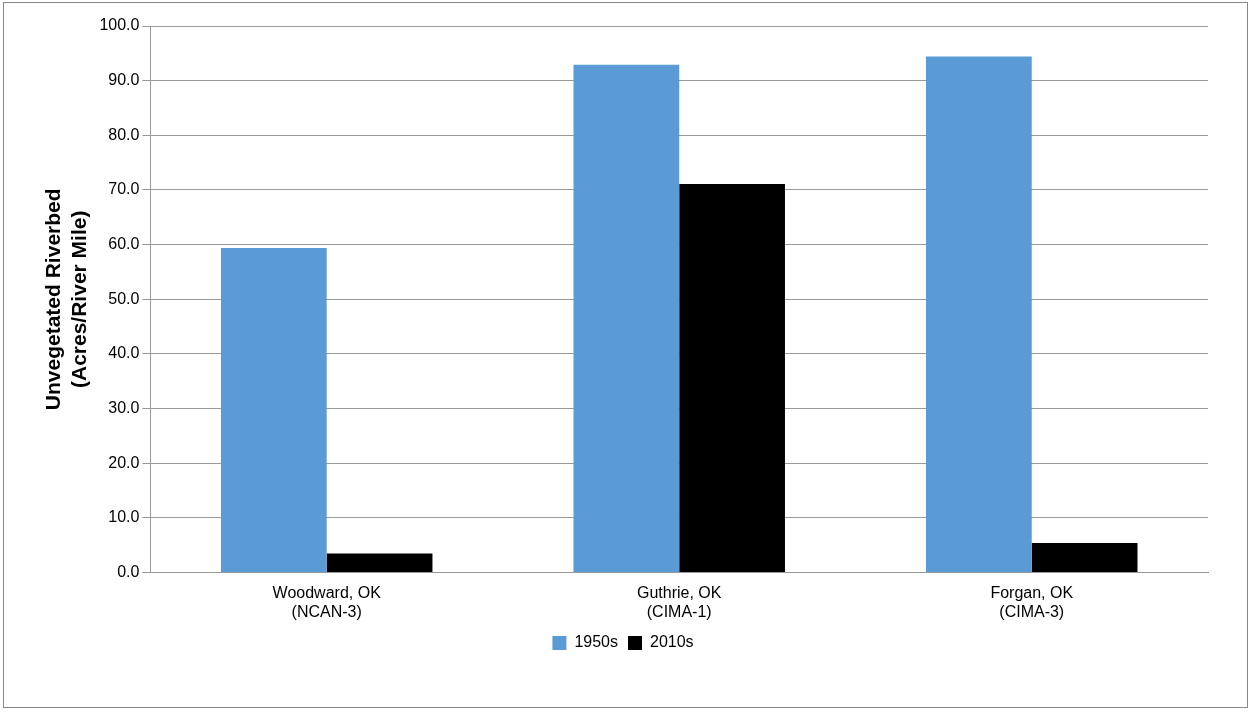 The height and width of the screenshot is (712, 1253). I want to click on y-tick-label: 90.0, so click(124, 80).